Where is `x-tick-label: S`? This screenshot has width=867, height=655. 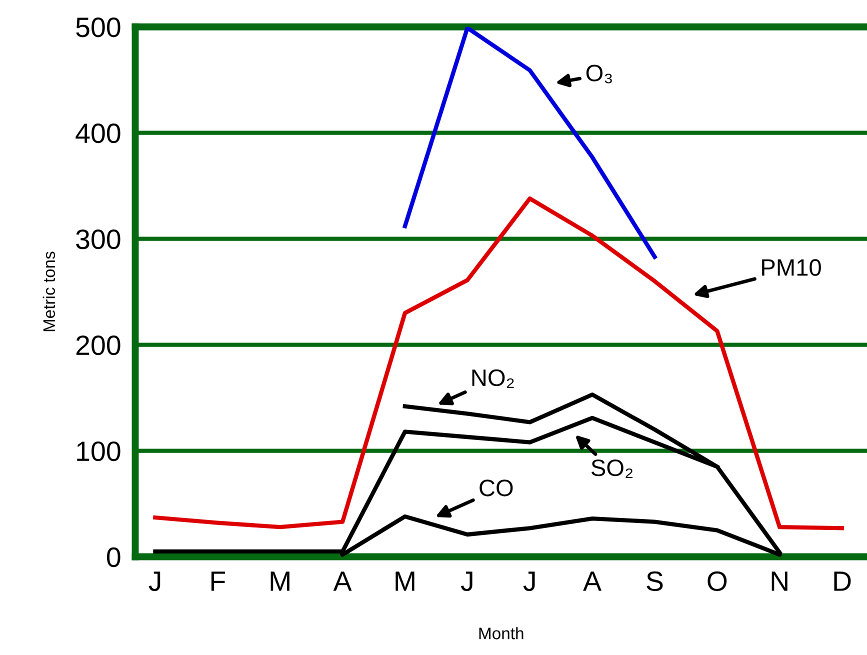
x-tick-label: S is located at coordinates (654, 581).